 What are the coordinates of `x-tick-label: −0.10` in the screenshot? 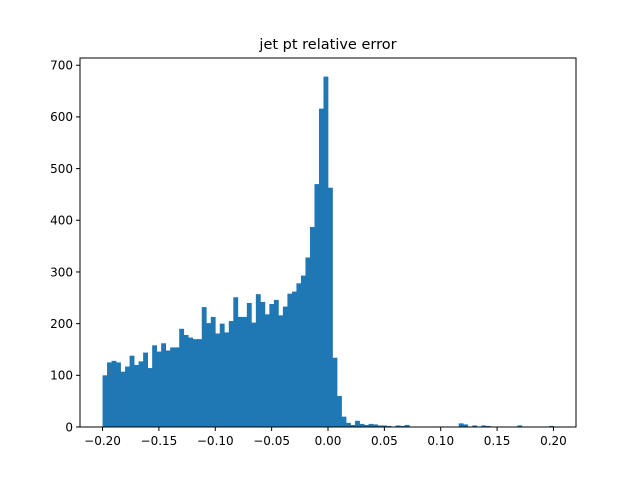 It's located at (215, 441).